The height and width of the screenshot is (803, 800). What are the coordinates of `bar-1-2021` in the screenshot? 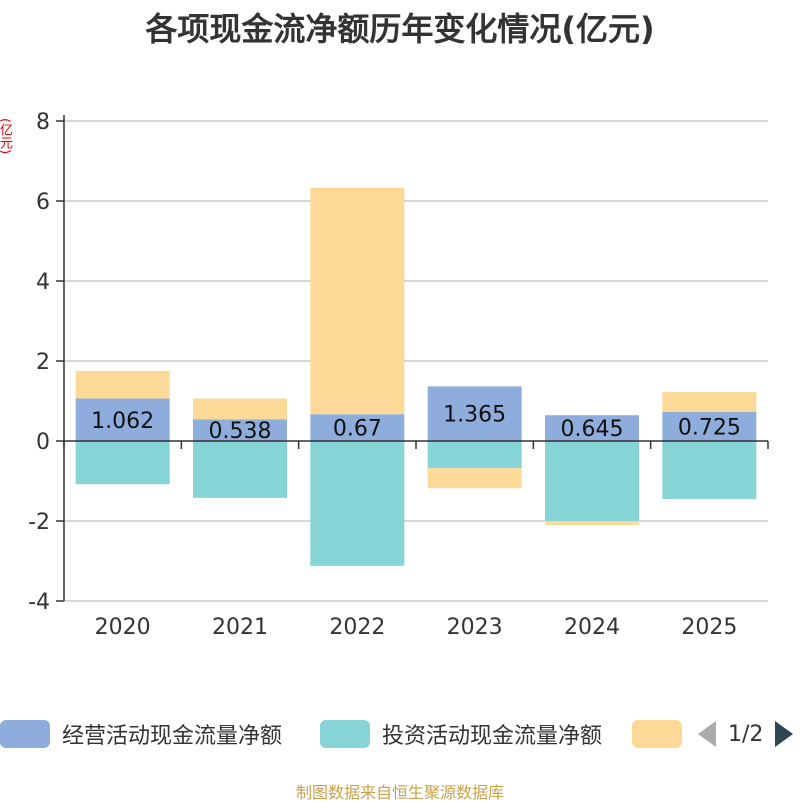 It's located at (240, 430).